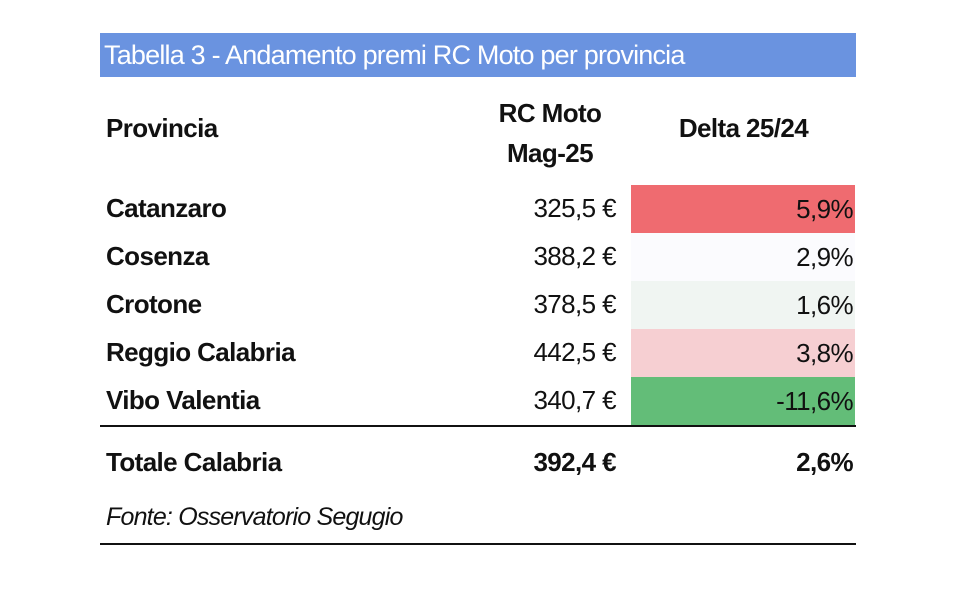  What do you see at coordinates (478, 401) in the screenshot?
I see `table-row: Vibo Valentia 340,7 € -11,6%` at bounding box center [478, 401].